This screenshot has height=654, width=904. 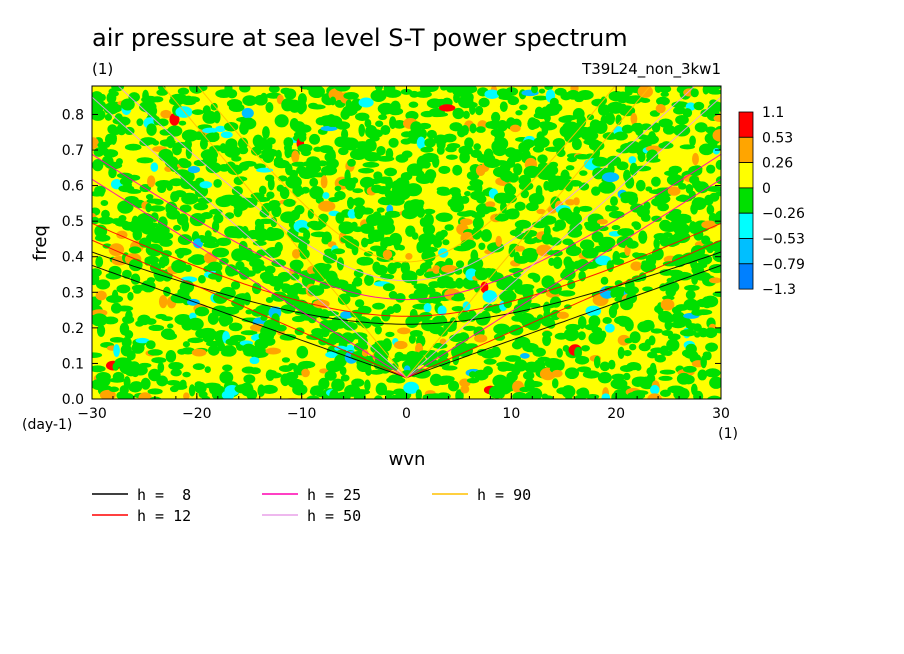 What do you see at coordinates (511, 414) in the screenshot?
I see `x-tick-label: 10` at bounding box center [511, 414].